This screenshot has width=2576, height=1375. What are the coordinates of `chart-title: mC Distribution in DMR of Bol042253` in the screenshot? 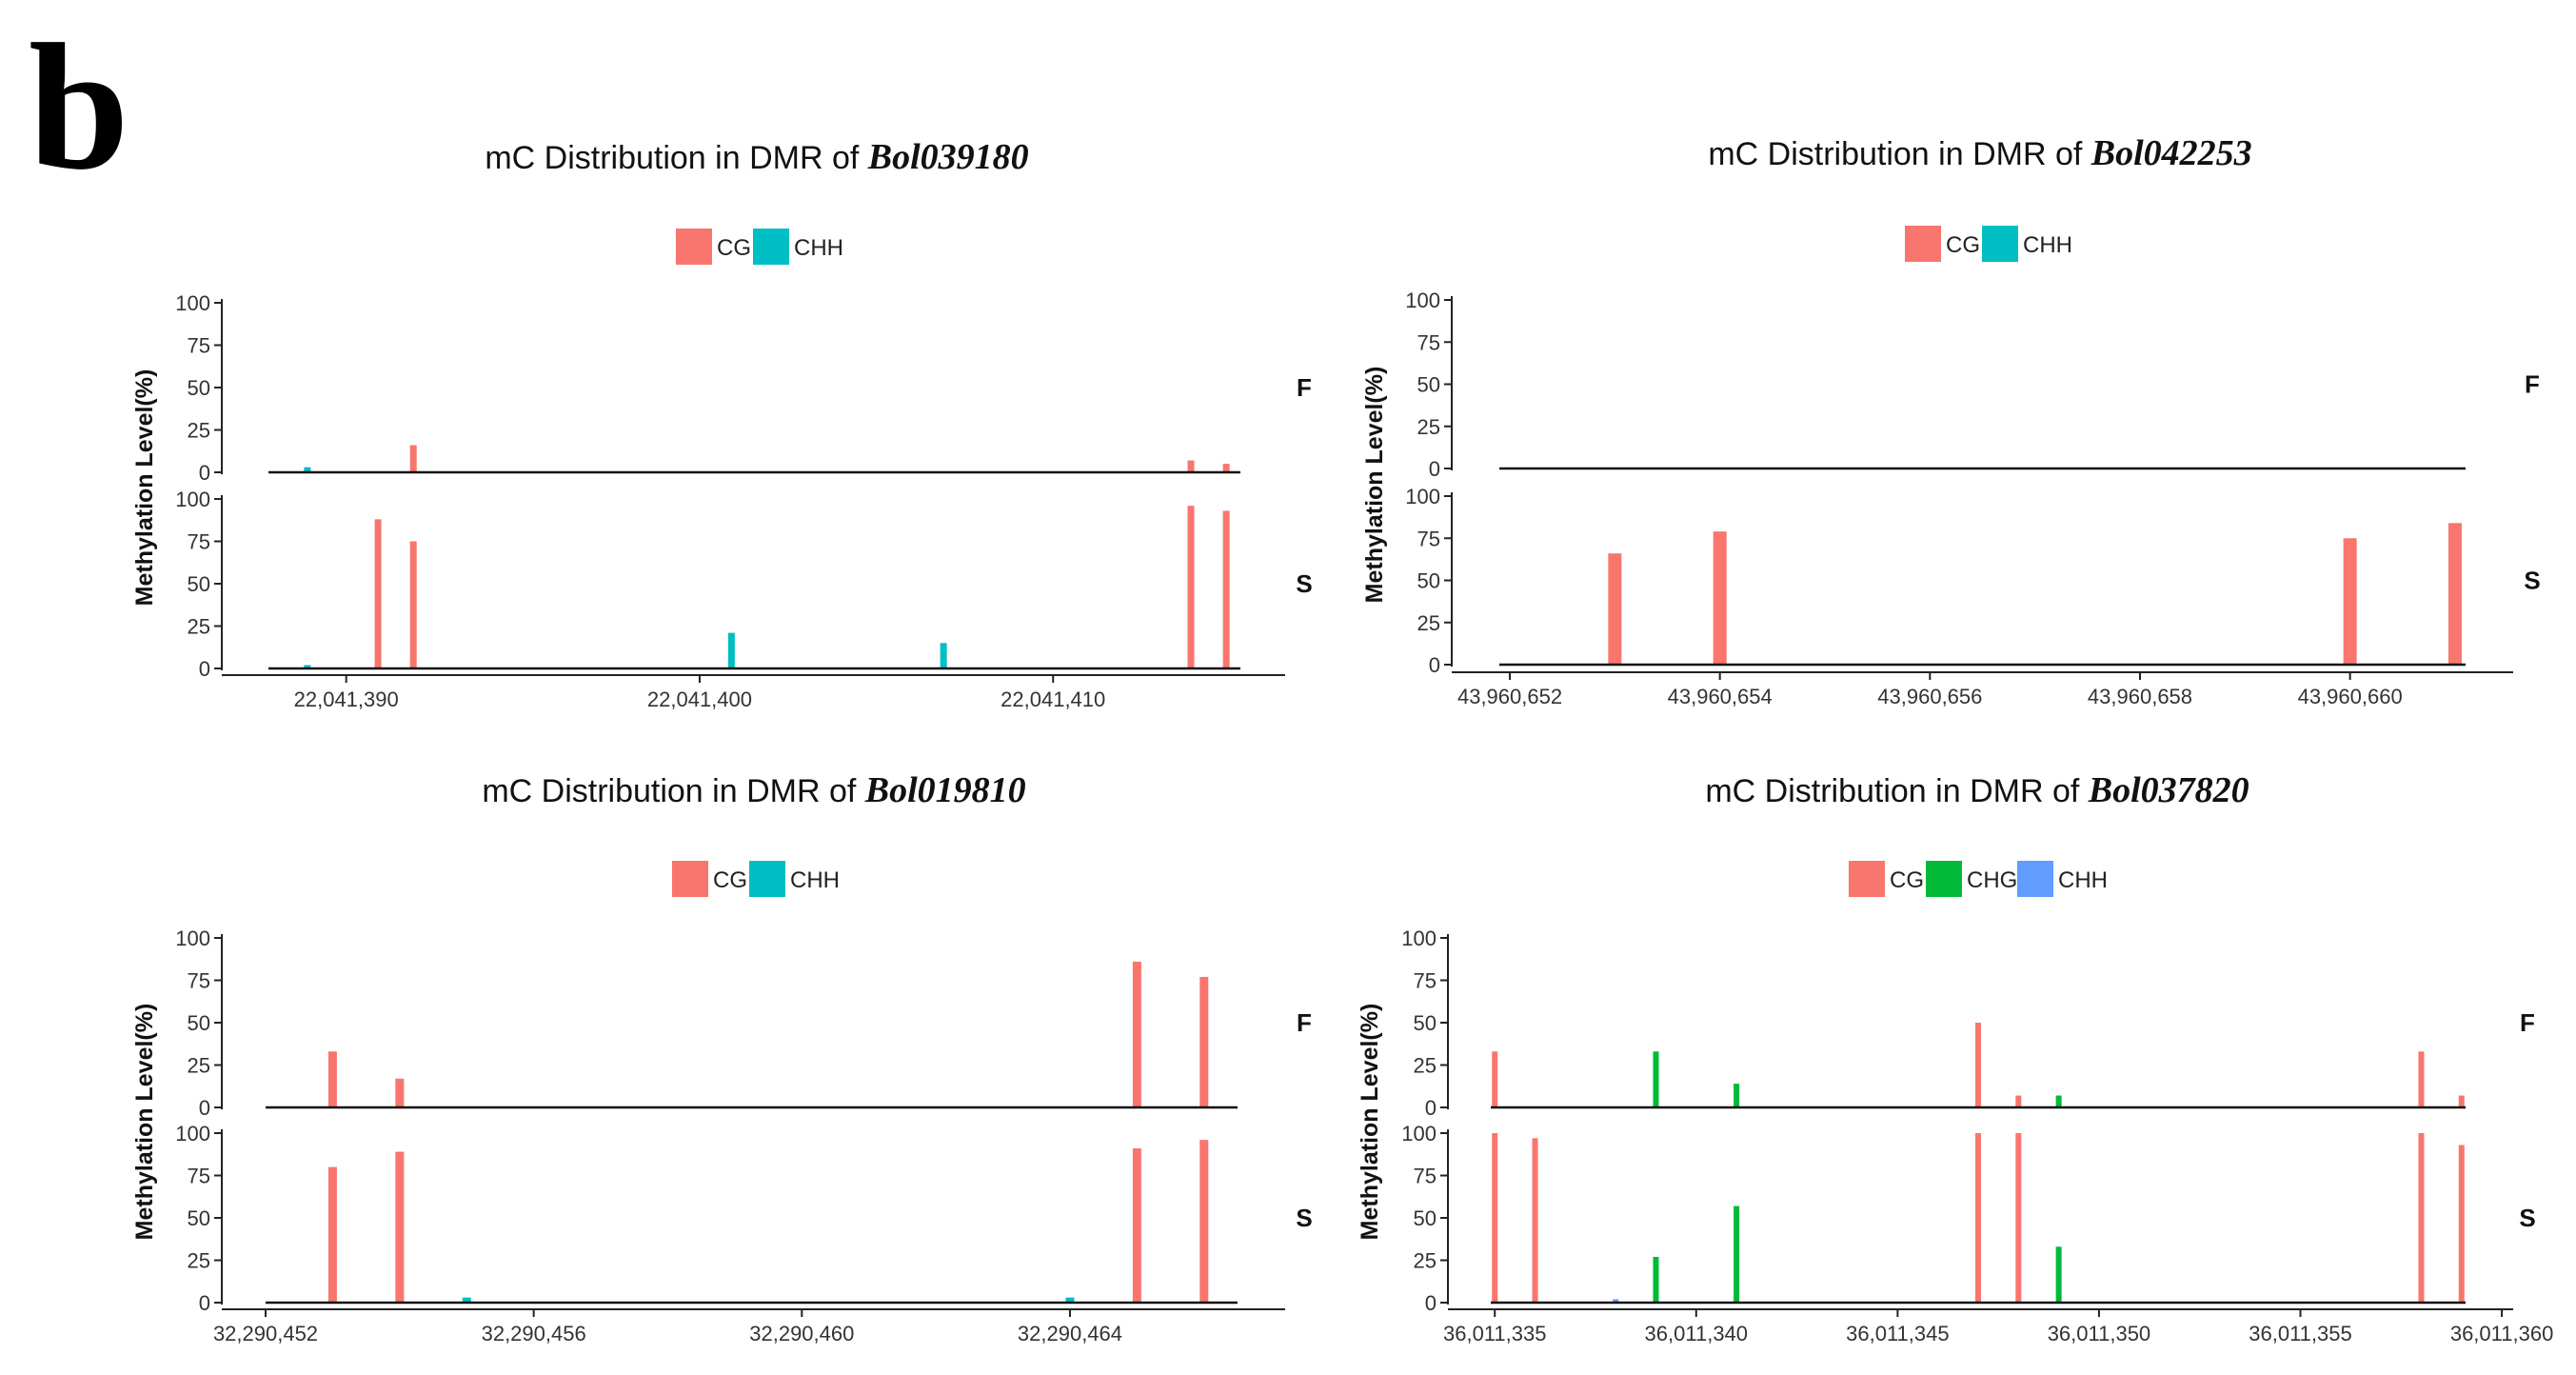 It's located at (1979, 153).